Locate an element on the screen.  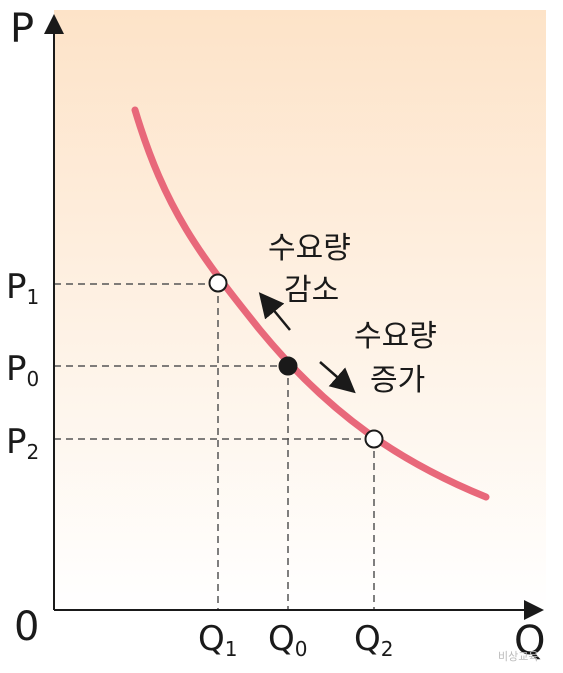
arrow-increase is located at coordinates (337, 377).